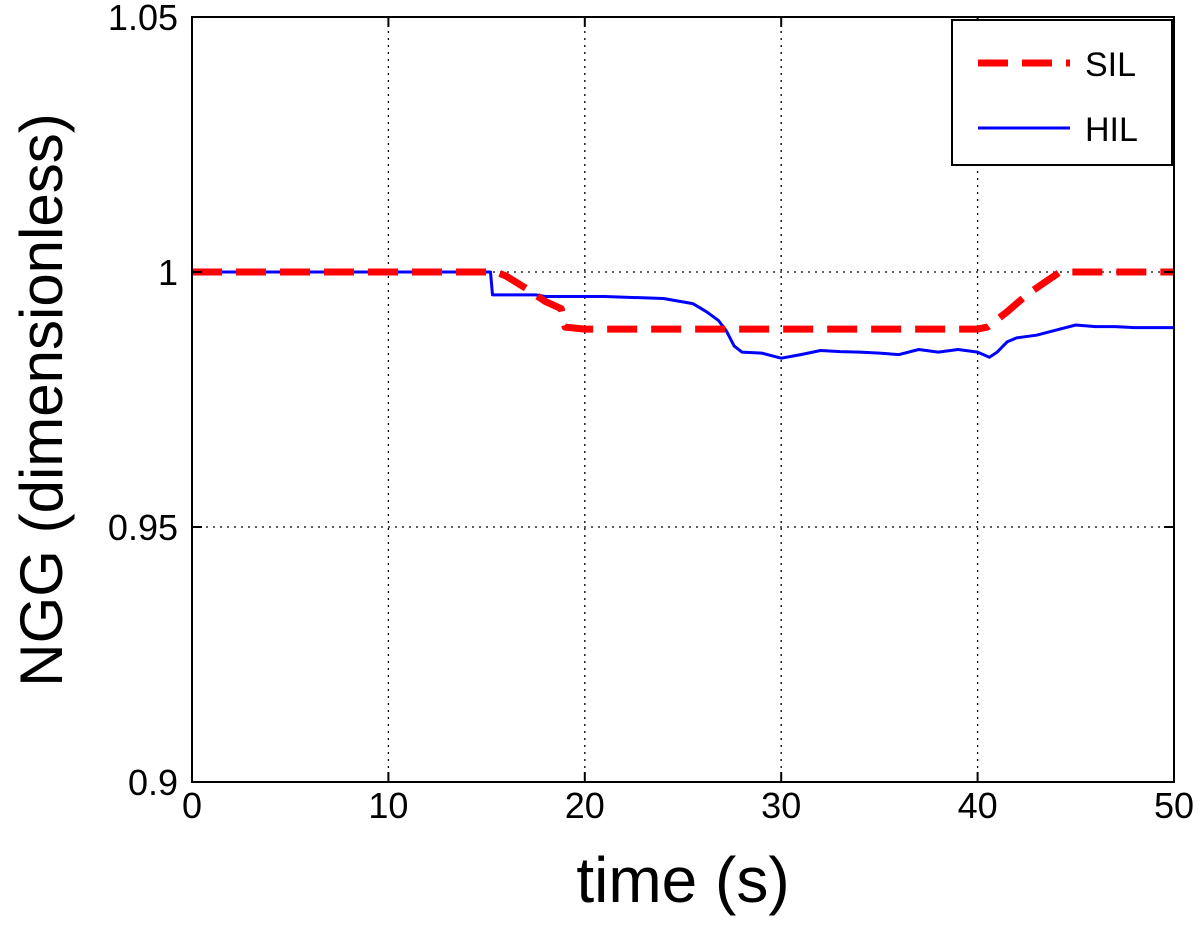 The height and width of the screenshot is (930, 1200). I want to click on legend-label-sil: SIL, so click(1110, 65).